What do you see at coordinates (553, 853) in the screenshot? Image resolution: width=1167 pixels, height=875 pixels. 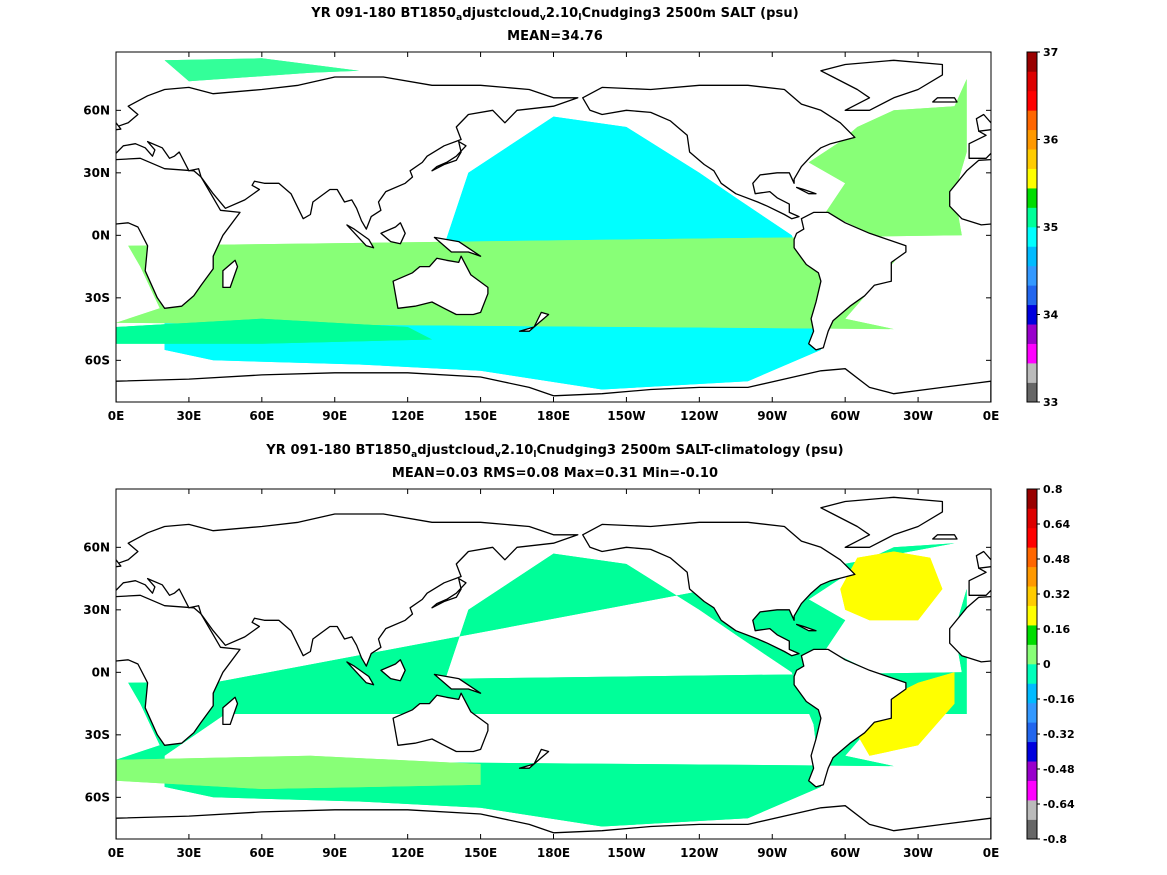 I see `x-tick-label: 180E` at bounding box center [553, 853].